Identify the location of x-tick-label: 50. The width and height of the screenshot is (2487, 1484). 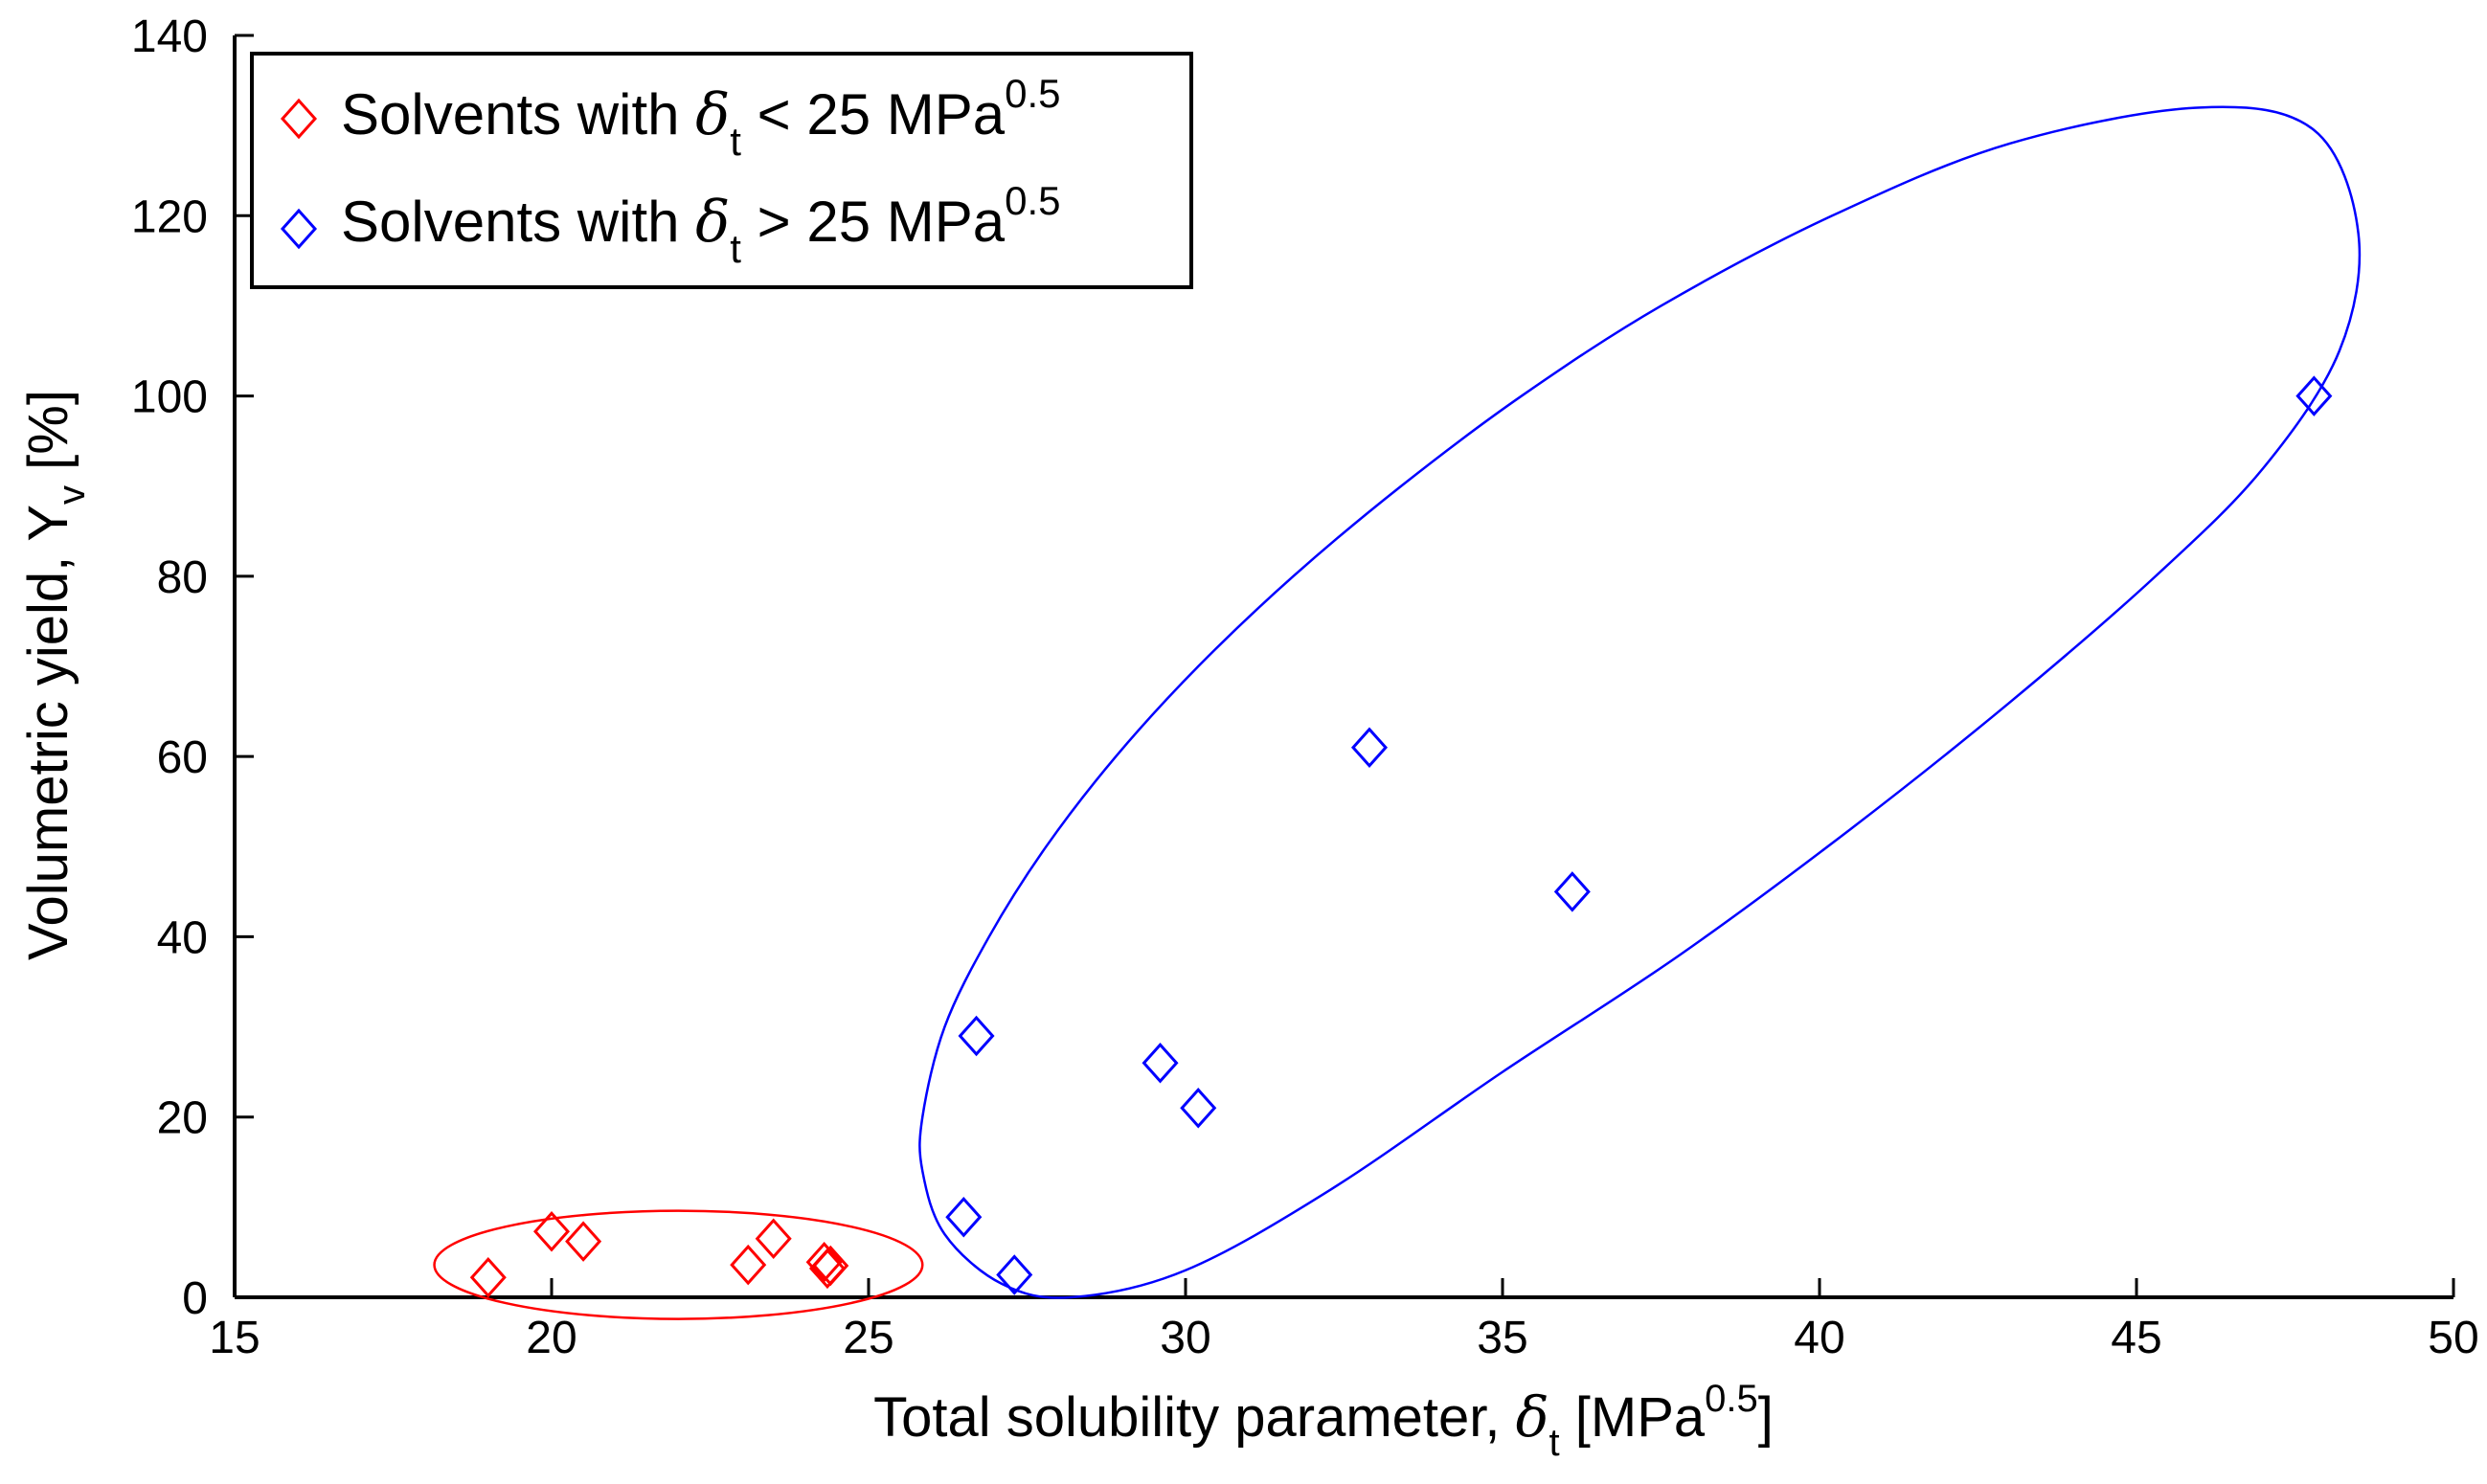
(2453, 1338).